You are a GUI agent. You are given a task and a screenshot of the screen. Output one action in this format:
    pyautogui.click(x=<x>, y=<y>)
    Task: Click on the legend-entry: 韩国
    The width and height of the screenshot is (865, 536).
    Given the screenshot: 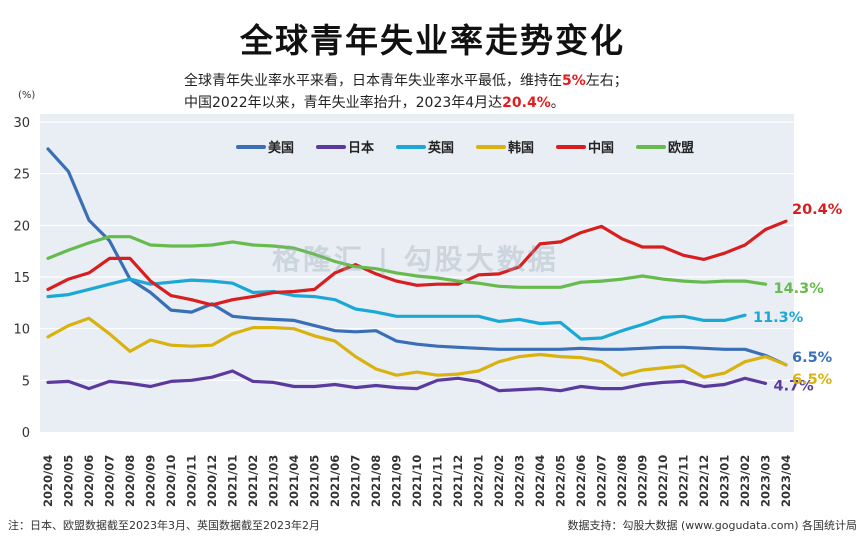 What is the action you would take?
    pyautogui.click(x=521, y=148)
    